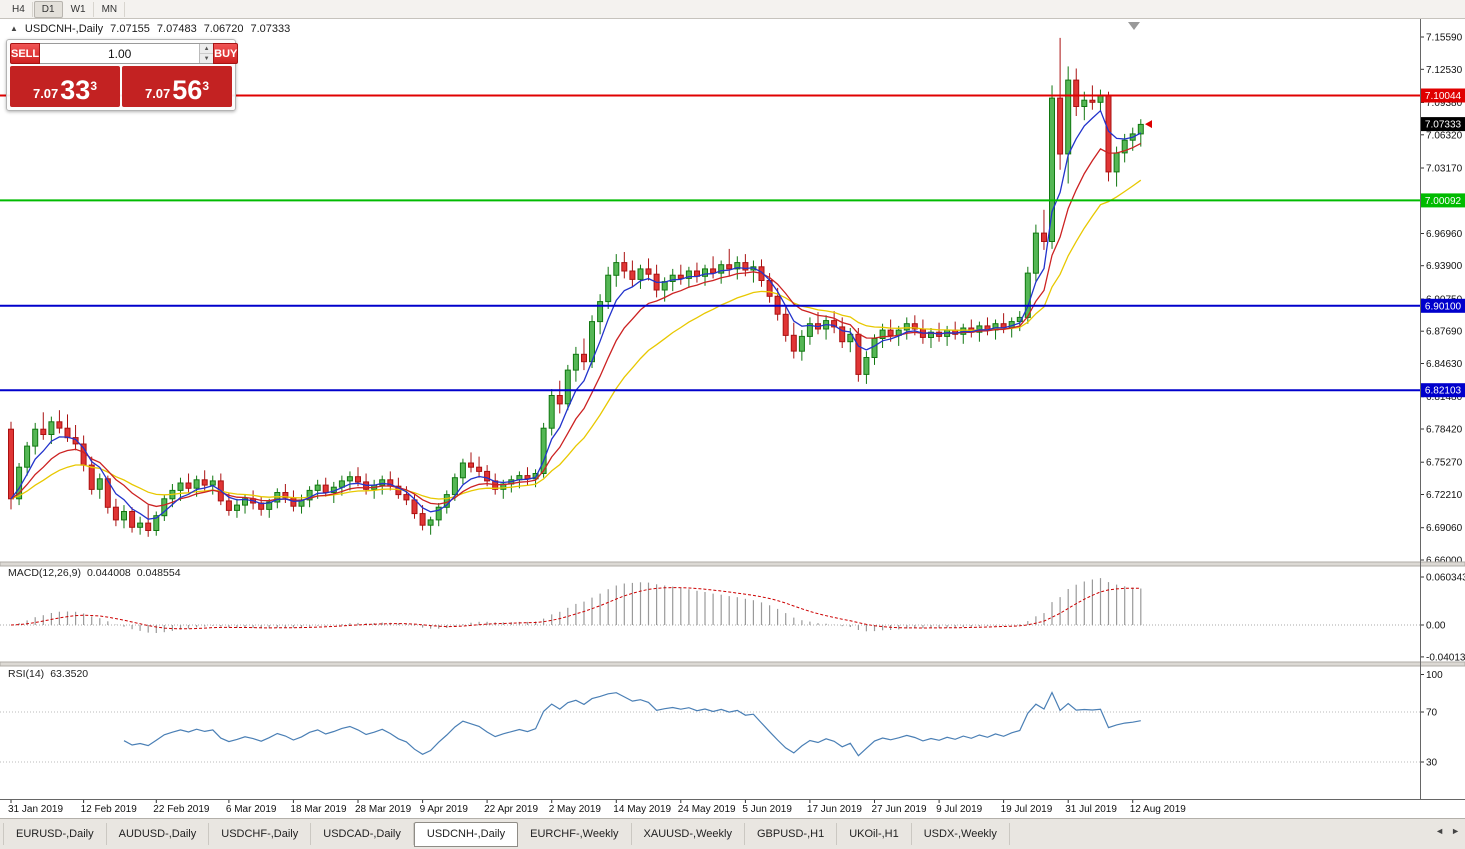  What do you see at coordinates (1444, 397) in the screenshot?
I see `svg-text: 6.81480` at bounding box center [1444, 397].